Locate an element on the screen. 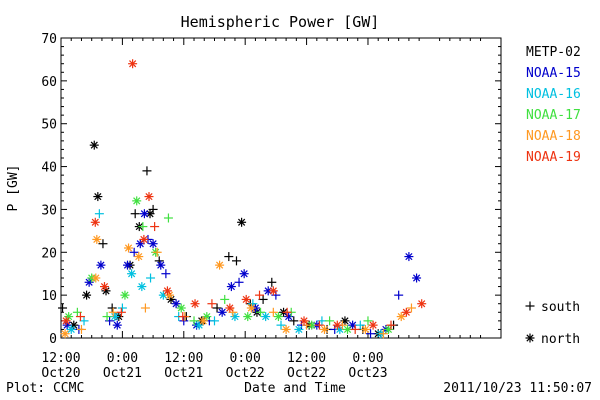 The image size is (600, 400). y-tick-label: 60 is located at coordinates (49, 82).